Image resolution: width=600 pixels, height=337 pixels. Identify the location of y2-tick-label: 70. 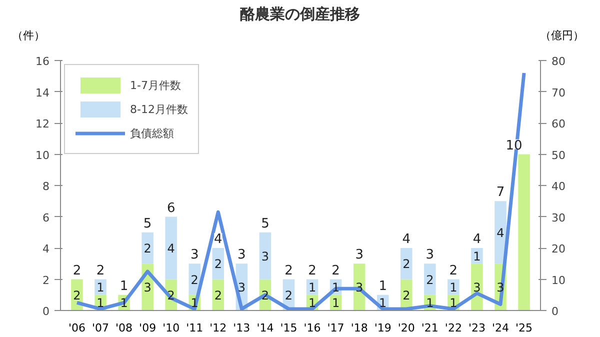
(559, 93).